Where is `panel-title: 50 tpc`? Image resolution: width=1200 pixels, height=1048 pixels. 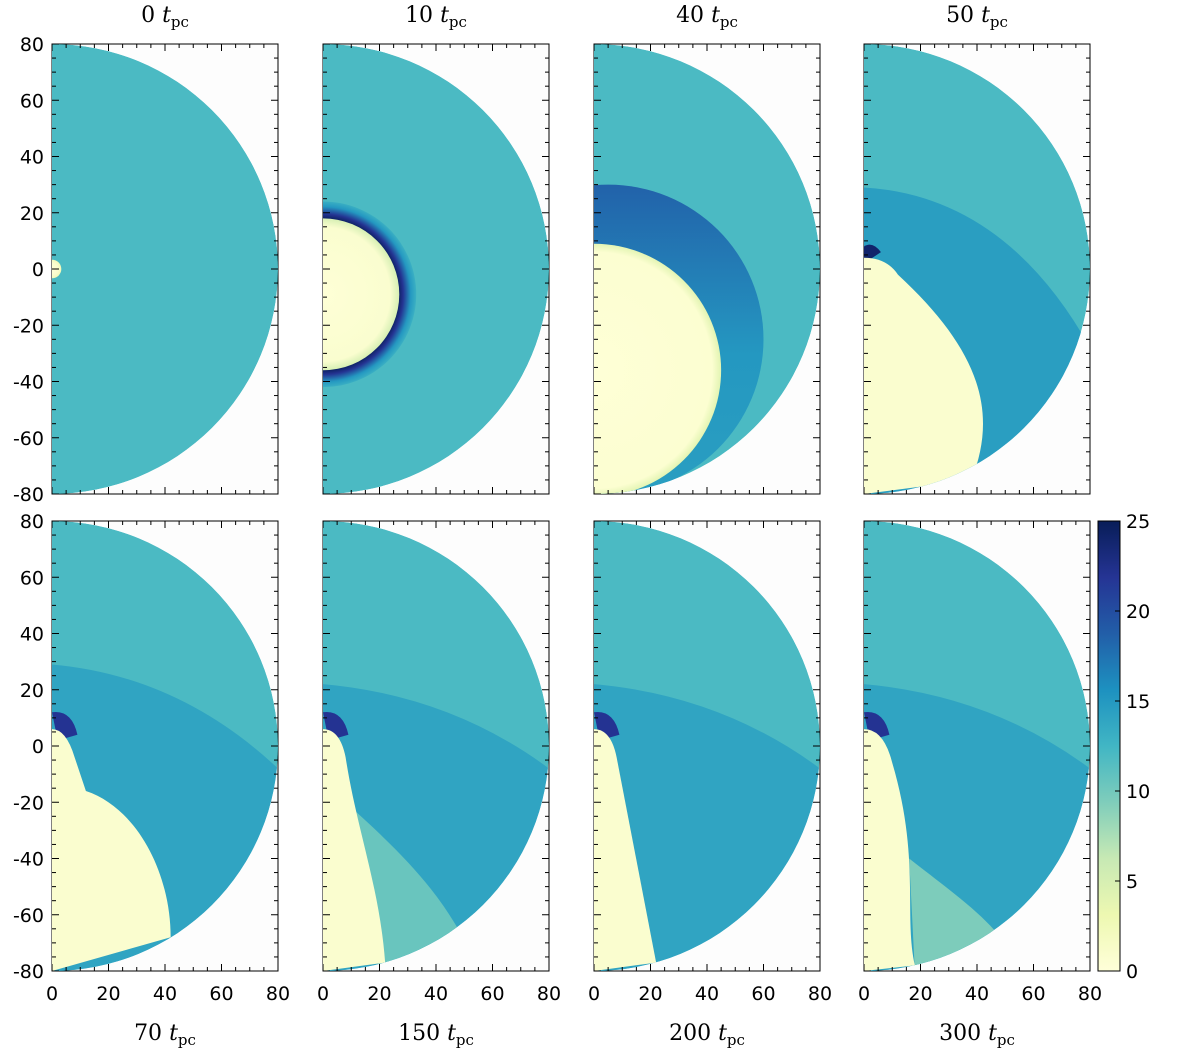
panel-title: 50 tpc is located at coordinates (977, 17).